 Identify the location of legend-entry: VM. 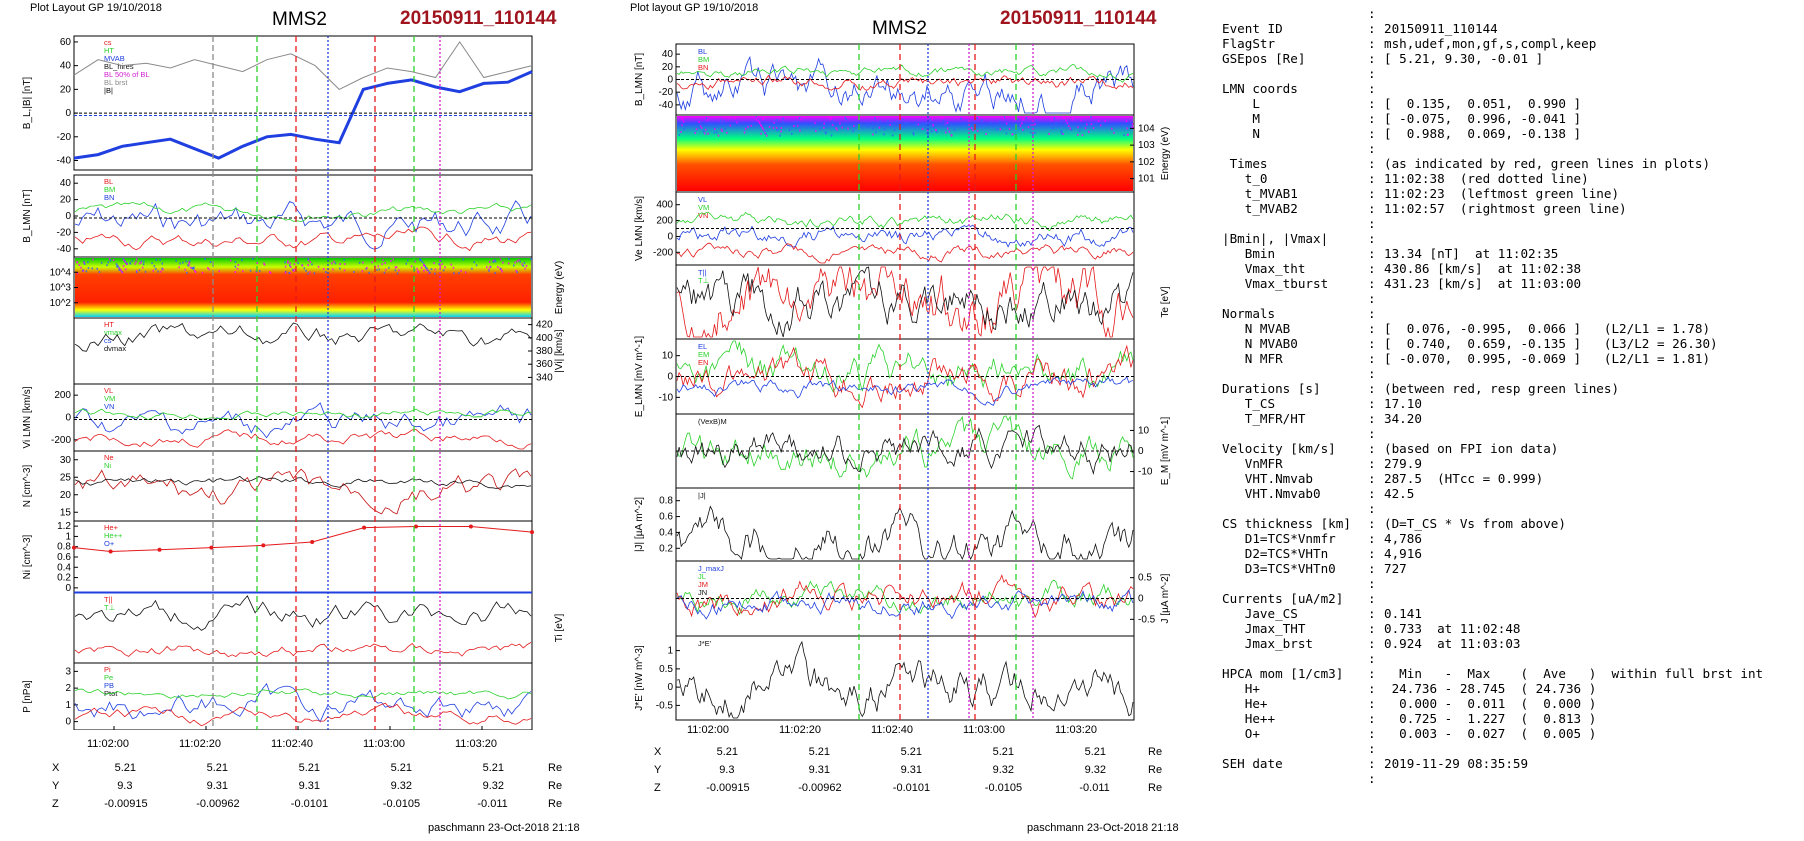
(703, 207).